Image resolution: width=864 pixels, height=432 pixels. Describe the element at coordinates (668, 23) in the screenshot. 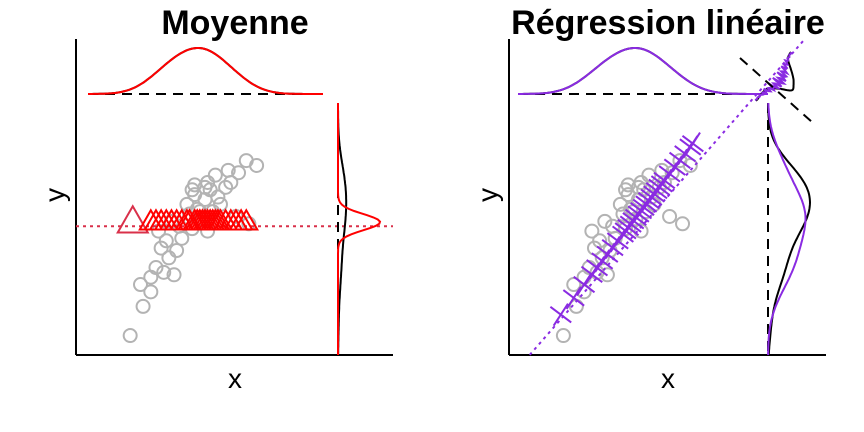

I see `panel2-title: Régression linéaire` at that location.